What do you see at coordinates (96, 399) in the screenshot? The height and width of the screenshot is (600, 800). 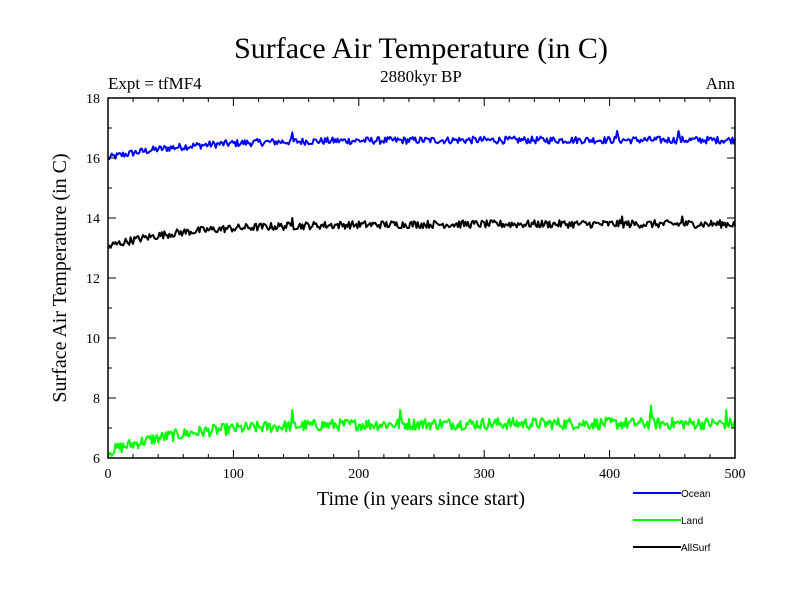 I see `y-tick-label: 8` at bounding box center [96, 399].